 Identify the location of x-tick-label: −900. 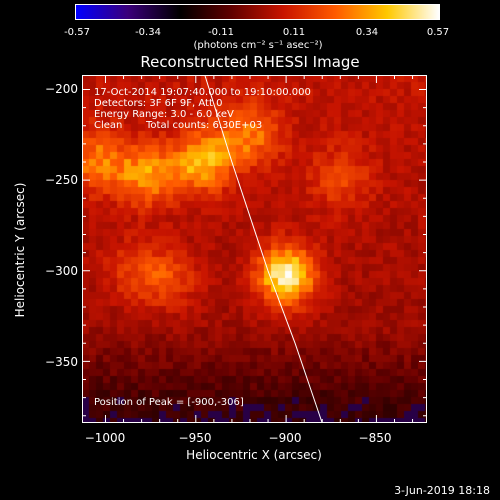
(285, 438).